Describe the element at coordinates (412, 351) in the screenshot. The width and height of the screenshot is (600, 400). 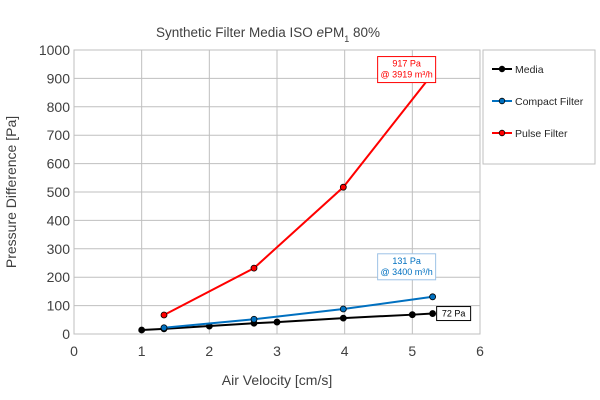
I see `x-tick-label: 5` at that location.